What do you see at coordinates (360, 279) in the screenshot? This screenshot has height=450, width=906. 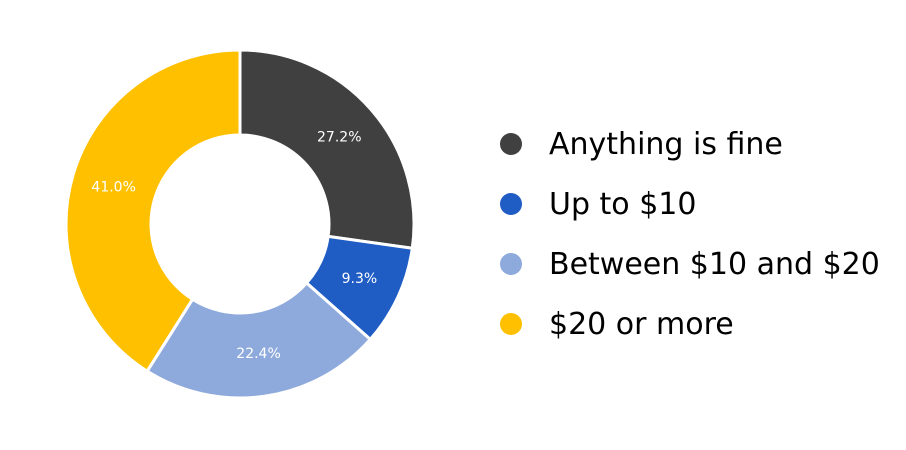 I see `data-label-1: 9.3%` at bounding box center [360, 279].